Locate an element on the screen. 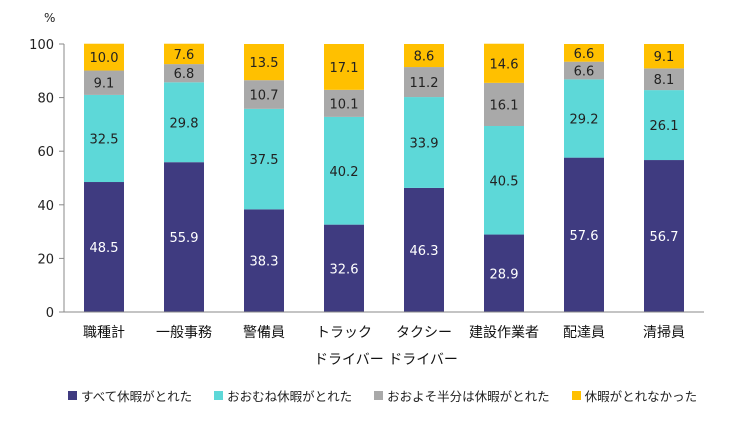 The height and width of the screenshot is (423, 750). data-label: 46.3 is located at coordinates (424, 251).